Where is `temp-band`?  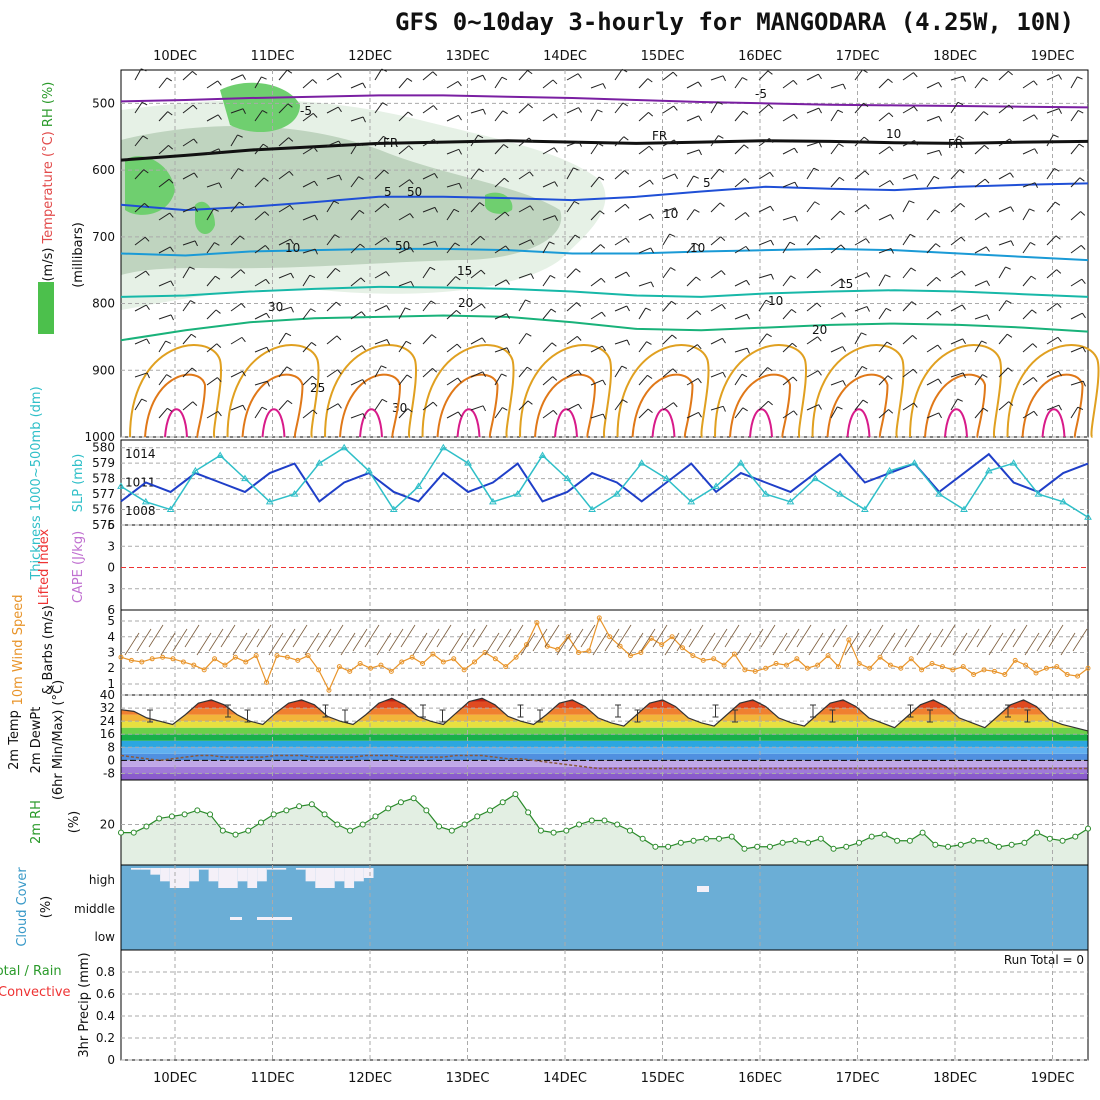 temp-band is located at coordinates (604, 724).